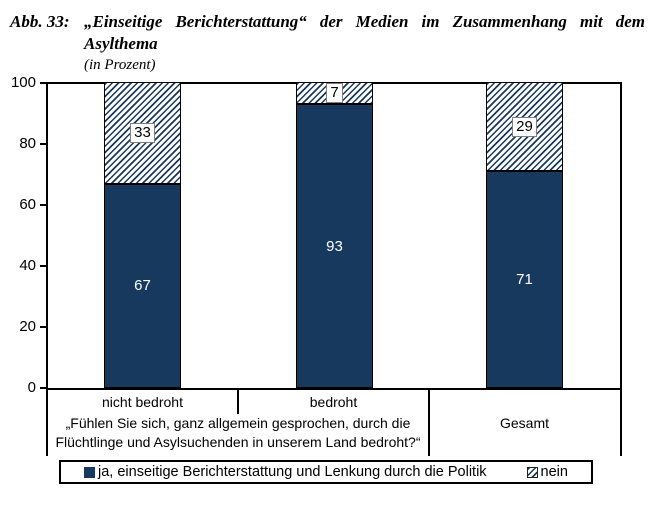 The width and height of the screenshot is (668, 521). What do you see at coordinates (142, 402) in the screenshot?
I see `x-label-nicht-bedroht: nicht bedroht` at bounding box center [142, 402].